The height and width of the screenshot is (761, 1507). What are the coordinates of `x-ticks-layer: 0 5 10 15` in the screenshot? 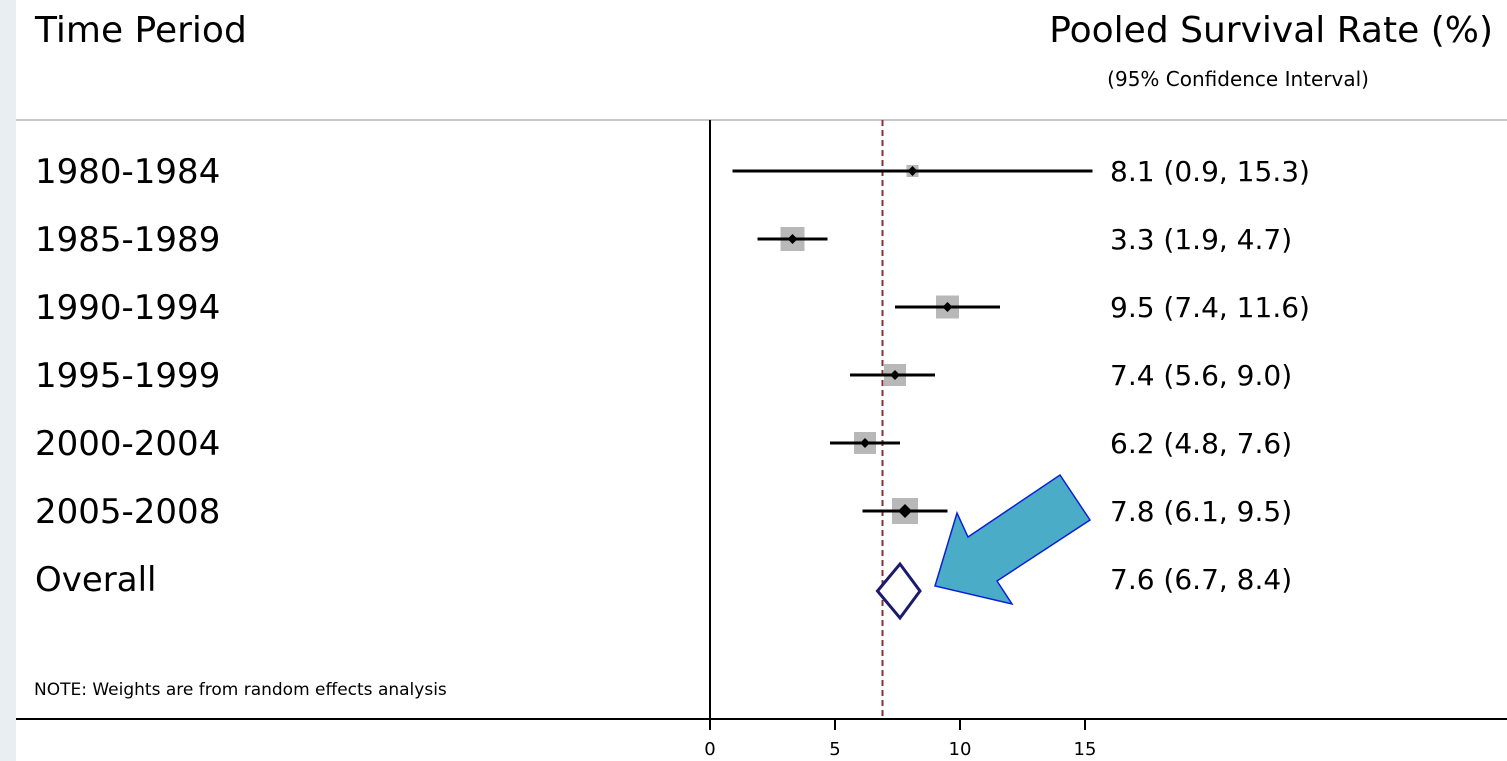 It's located at (900, 739).